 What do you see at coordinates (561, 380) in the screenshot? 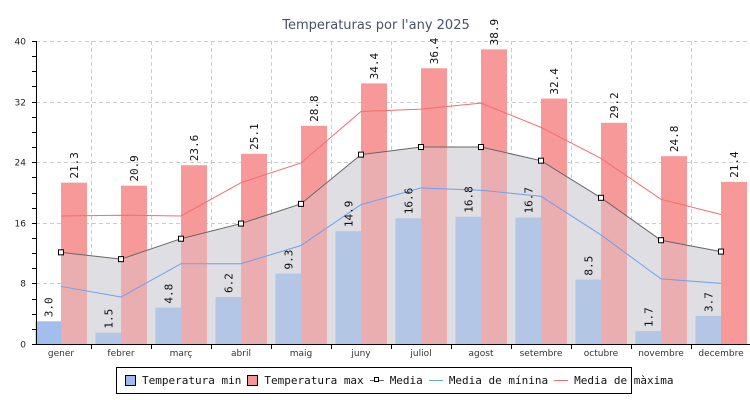
I see `legend-line-red-icon` at bounding box center [561, 380].